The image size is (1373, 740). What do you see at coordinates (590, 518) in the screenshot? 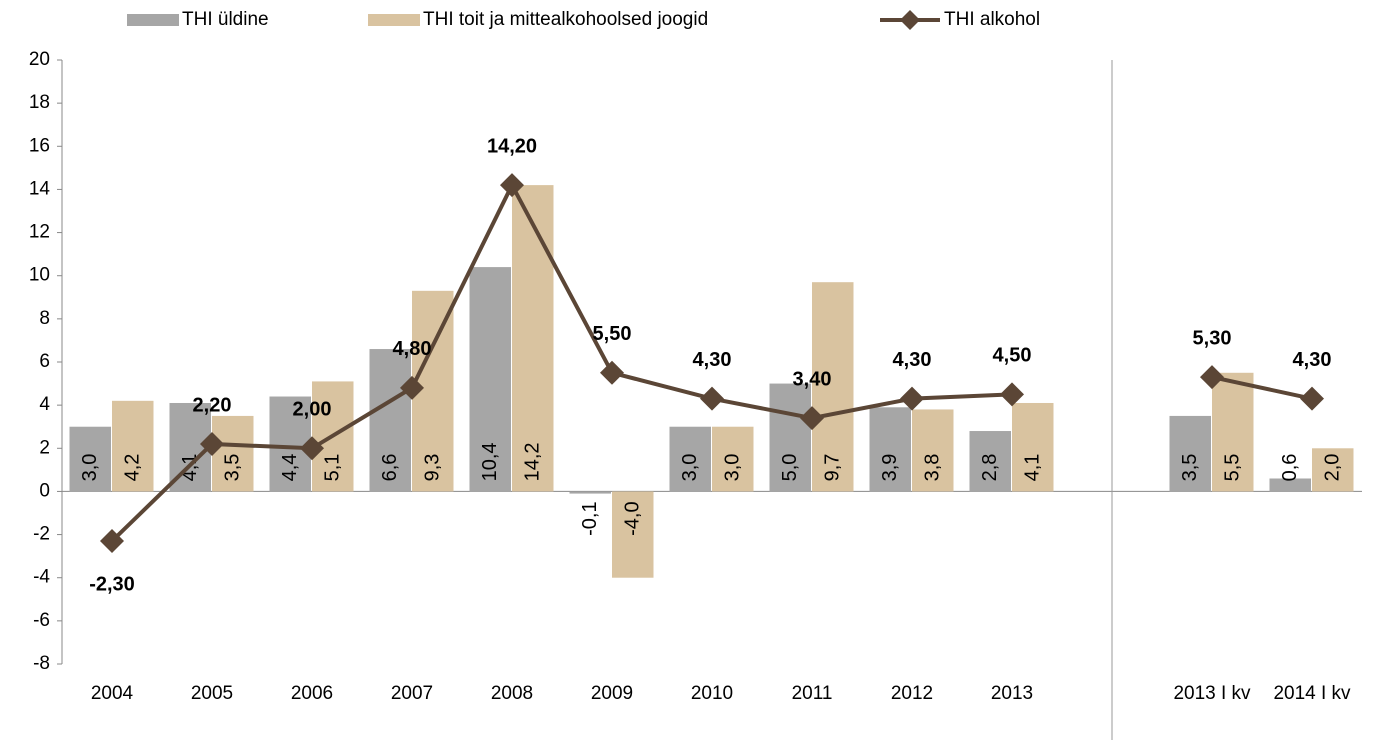
I see `bar-value-label: -0,1` at bounding box center [590, 518].